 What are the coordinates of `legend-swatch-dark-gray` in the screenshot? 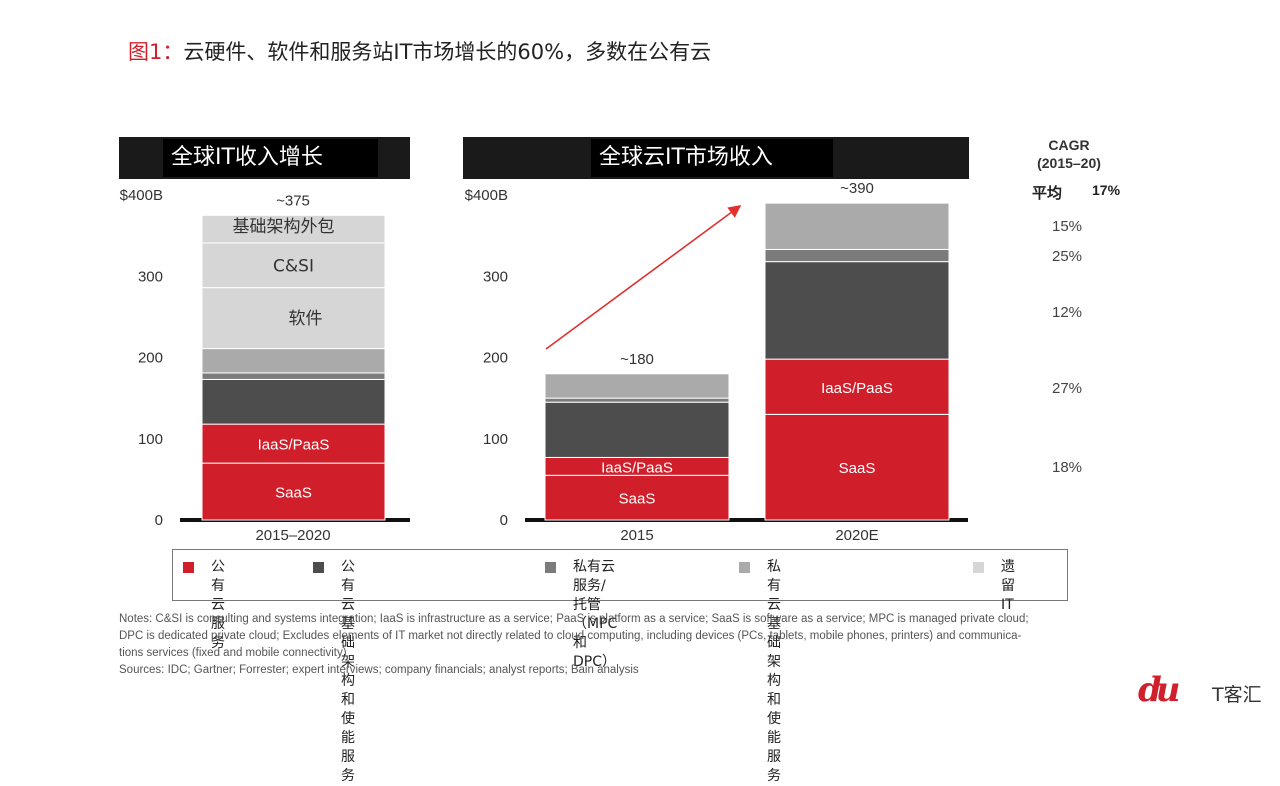 It's located at (318, 567).